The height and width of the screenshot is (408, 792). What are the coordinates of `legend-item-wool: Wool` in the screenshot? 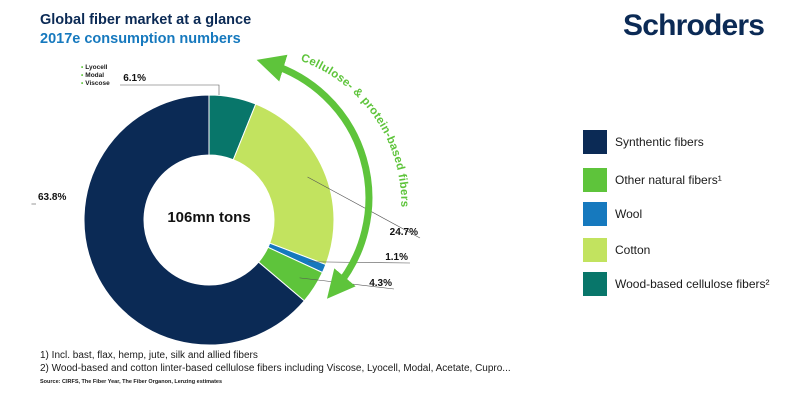 It's located at (612, 214).